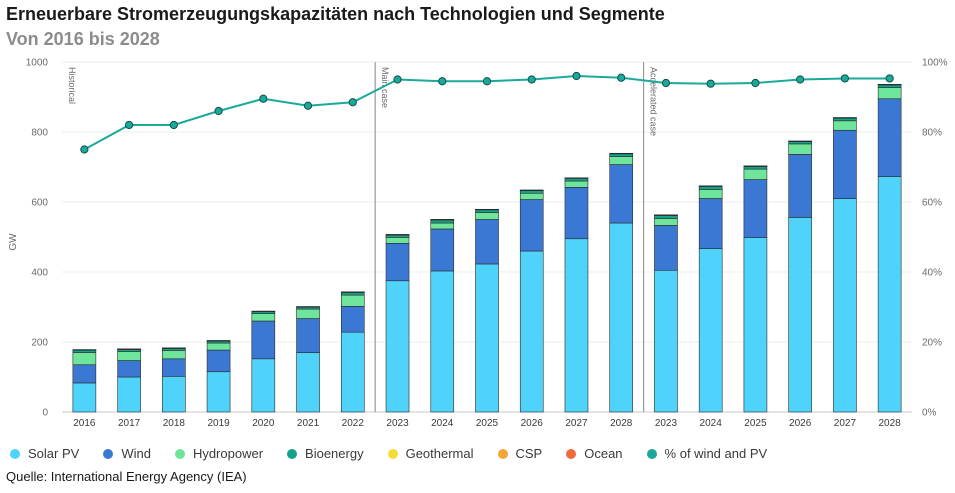  I want to click on x-tick-label: 2023, so click(666, 423).